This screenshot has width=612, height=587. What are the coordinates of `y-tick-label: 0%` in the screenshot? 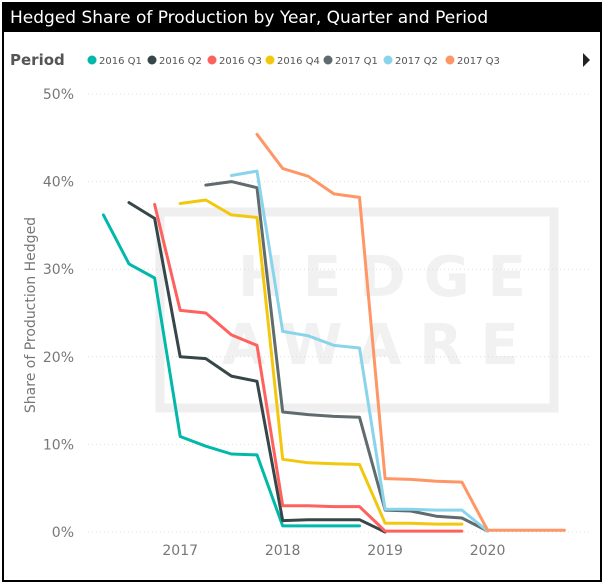 It's located at (63, 533).